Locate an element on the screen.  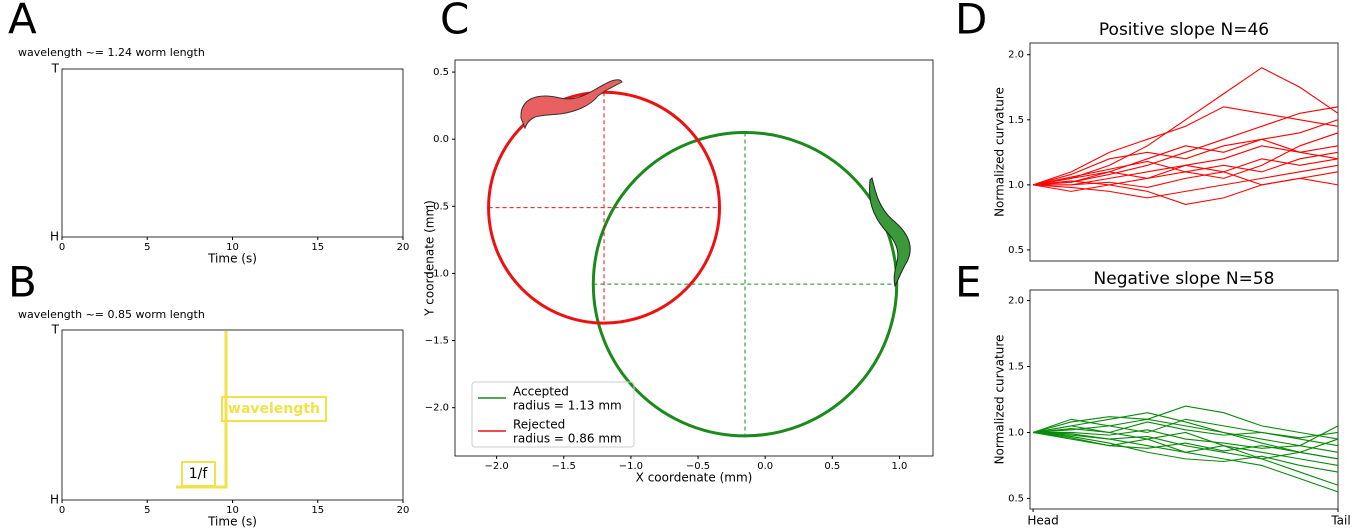
panel-letter: E is located at coordinates (968, 282).